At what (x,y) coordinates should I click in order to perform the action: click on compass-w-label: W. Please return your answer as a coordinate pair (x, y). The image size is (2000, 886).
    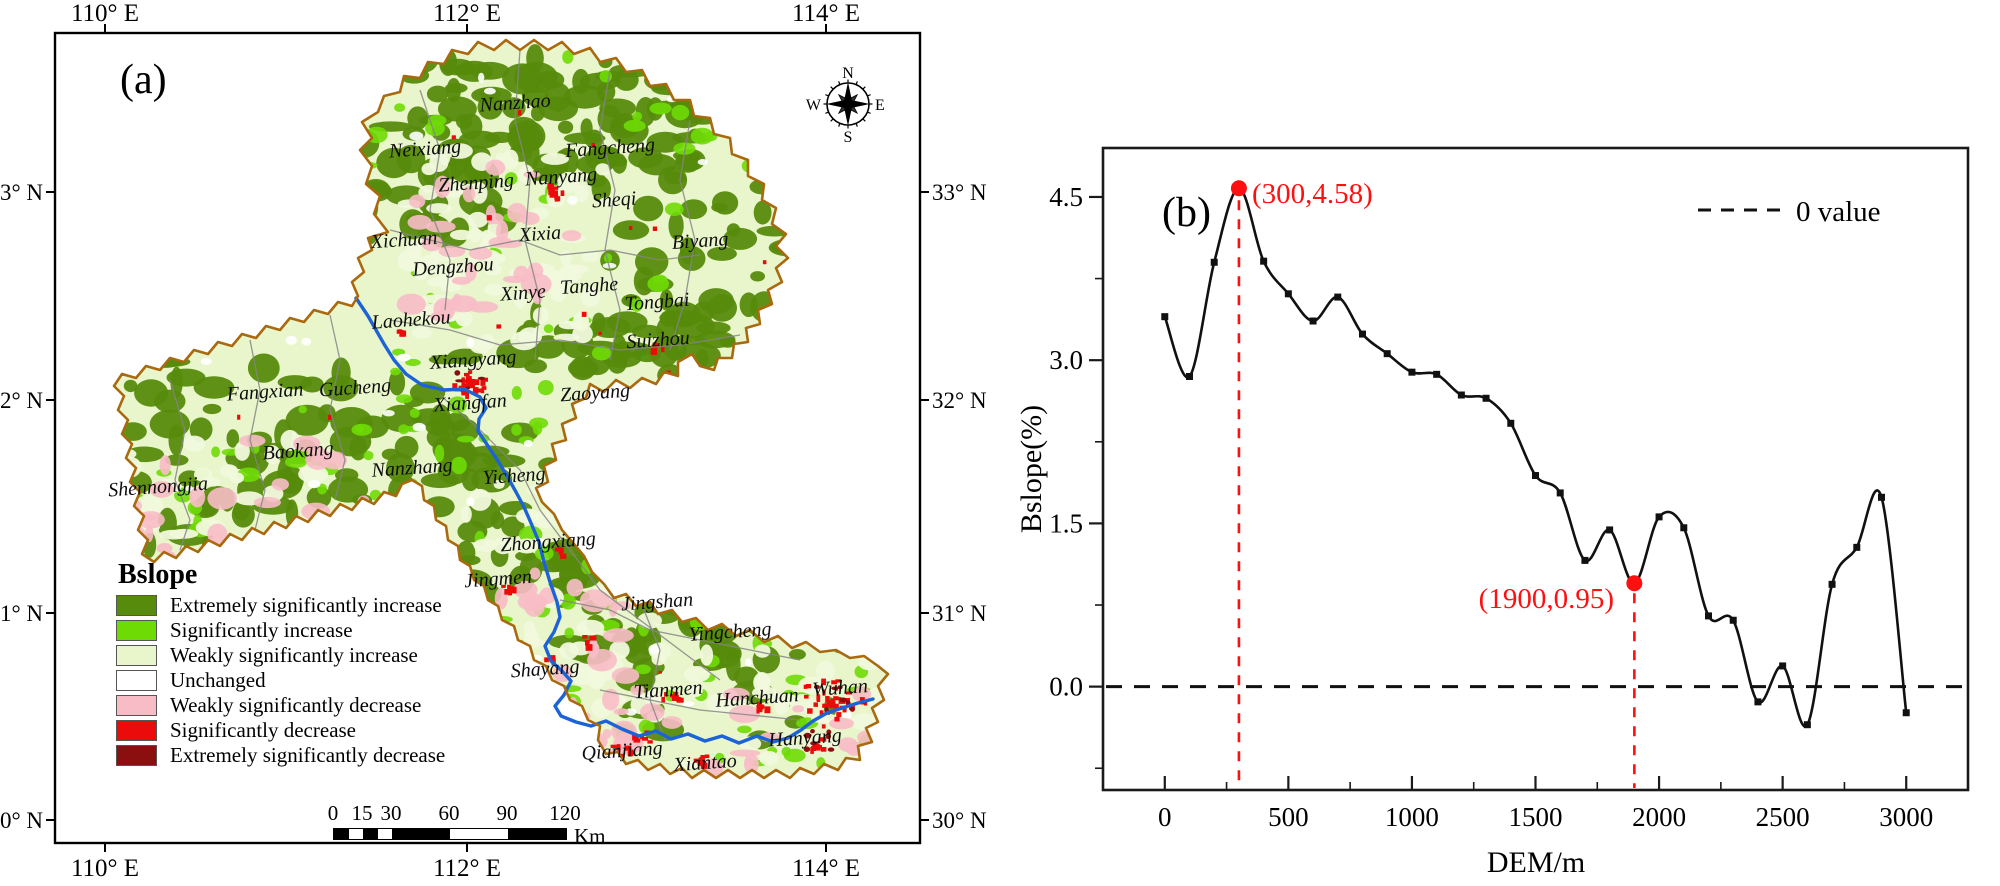
    Looking at the image, I should click on (814, 105).